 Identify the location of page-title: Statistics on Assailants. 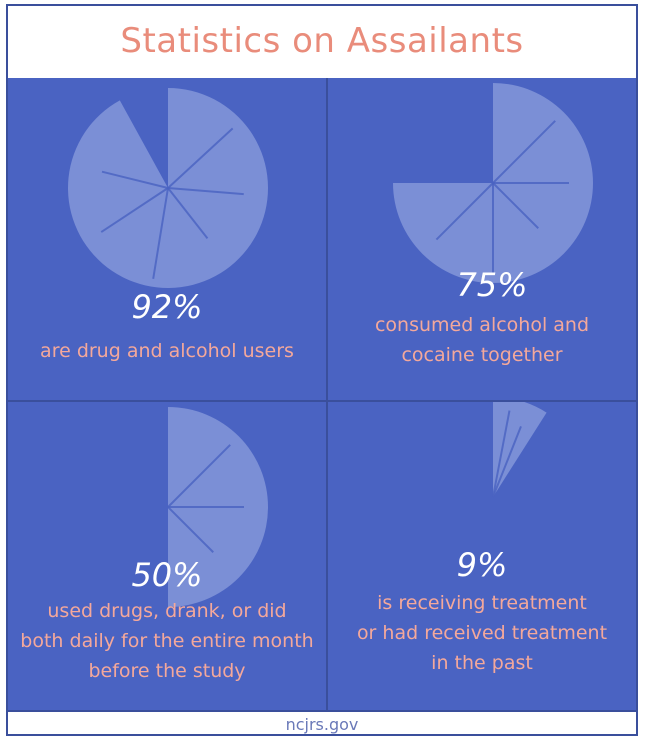
(322, 41).